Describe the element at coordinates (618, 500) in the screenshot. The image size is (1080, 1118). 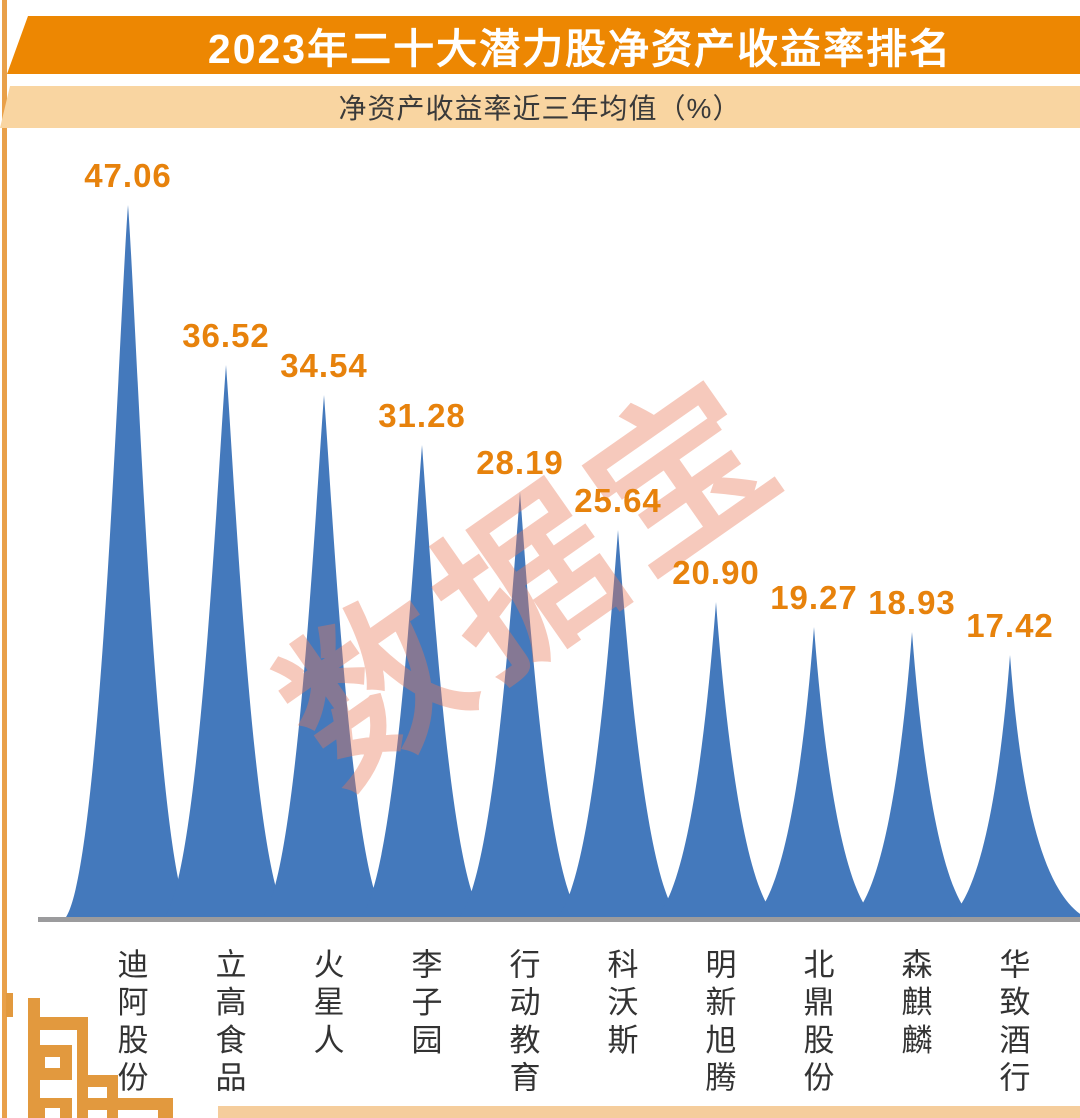
I see `value-label-5: 25.64` at that location.